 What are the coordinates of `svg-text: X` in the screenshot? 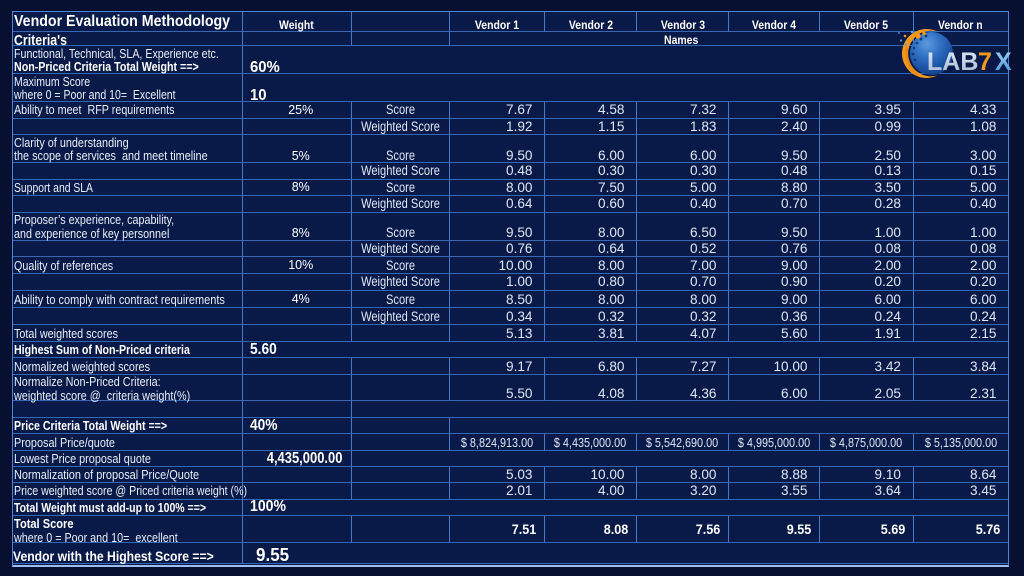 It's located at (1003, 62).